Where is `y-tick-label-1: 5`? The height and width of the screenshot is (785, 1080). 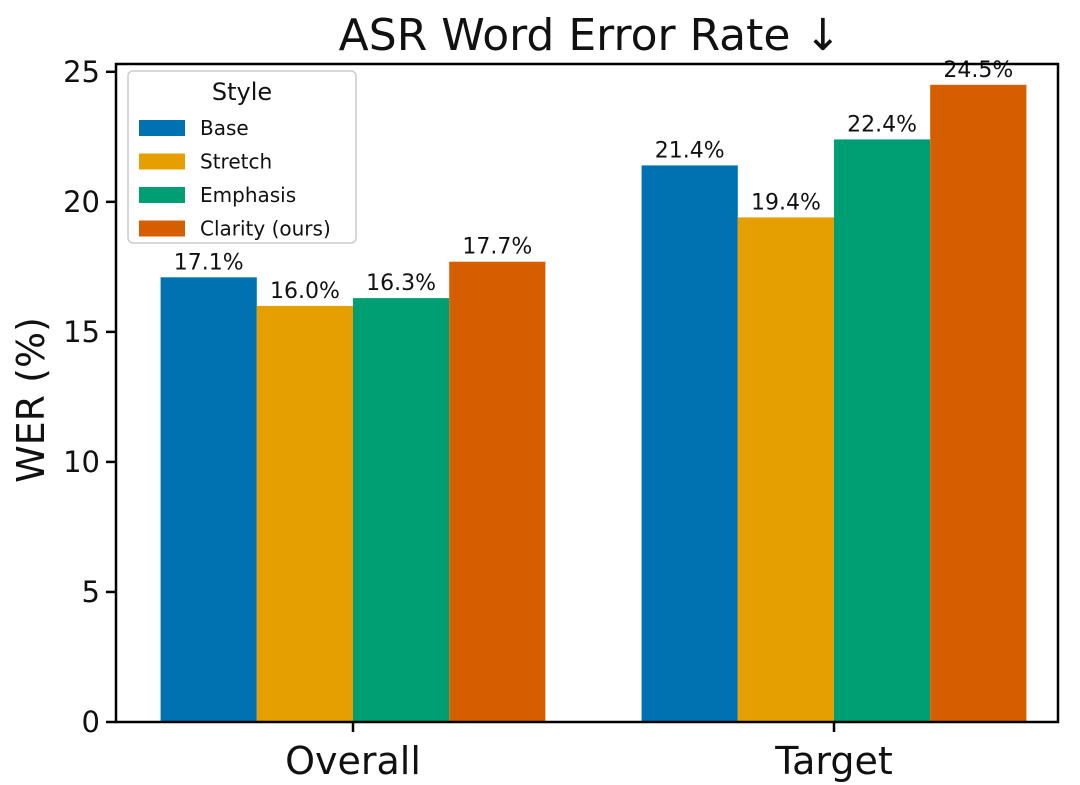 y-tick-label-1: 5 is located at coordinates (91, 592).